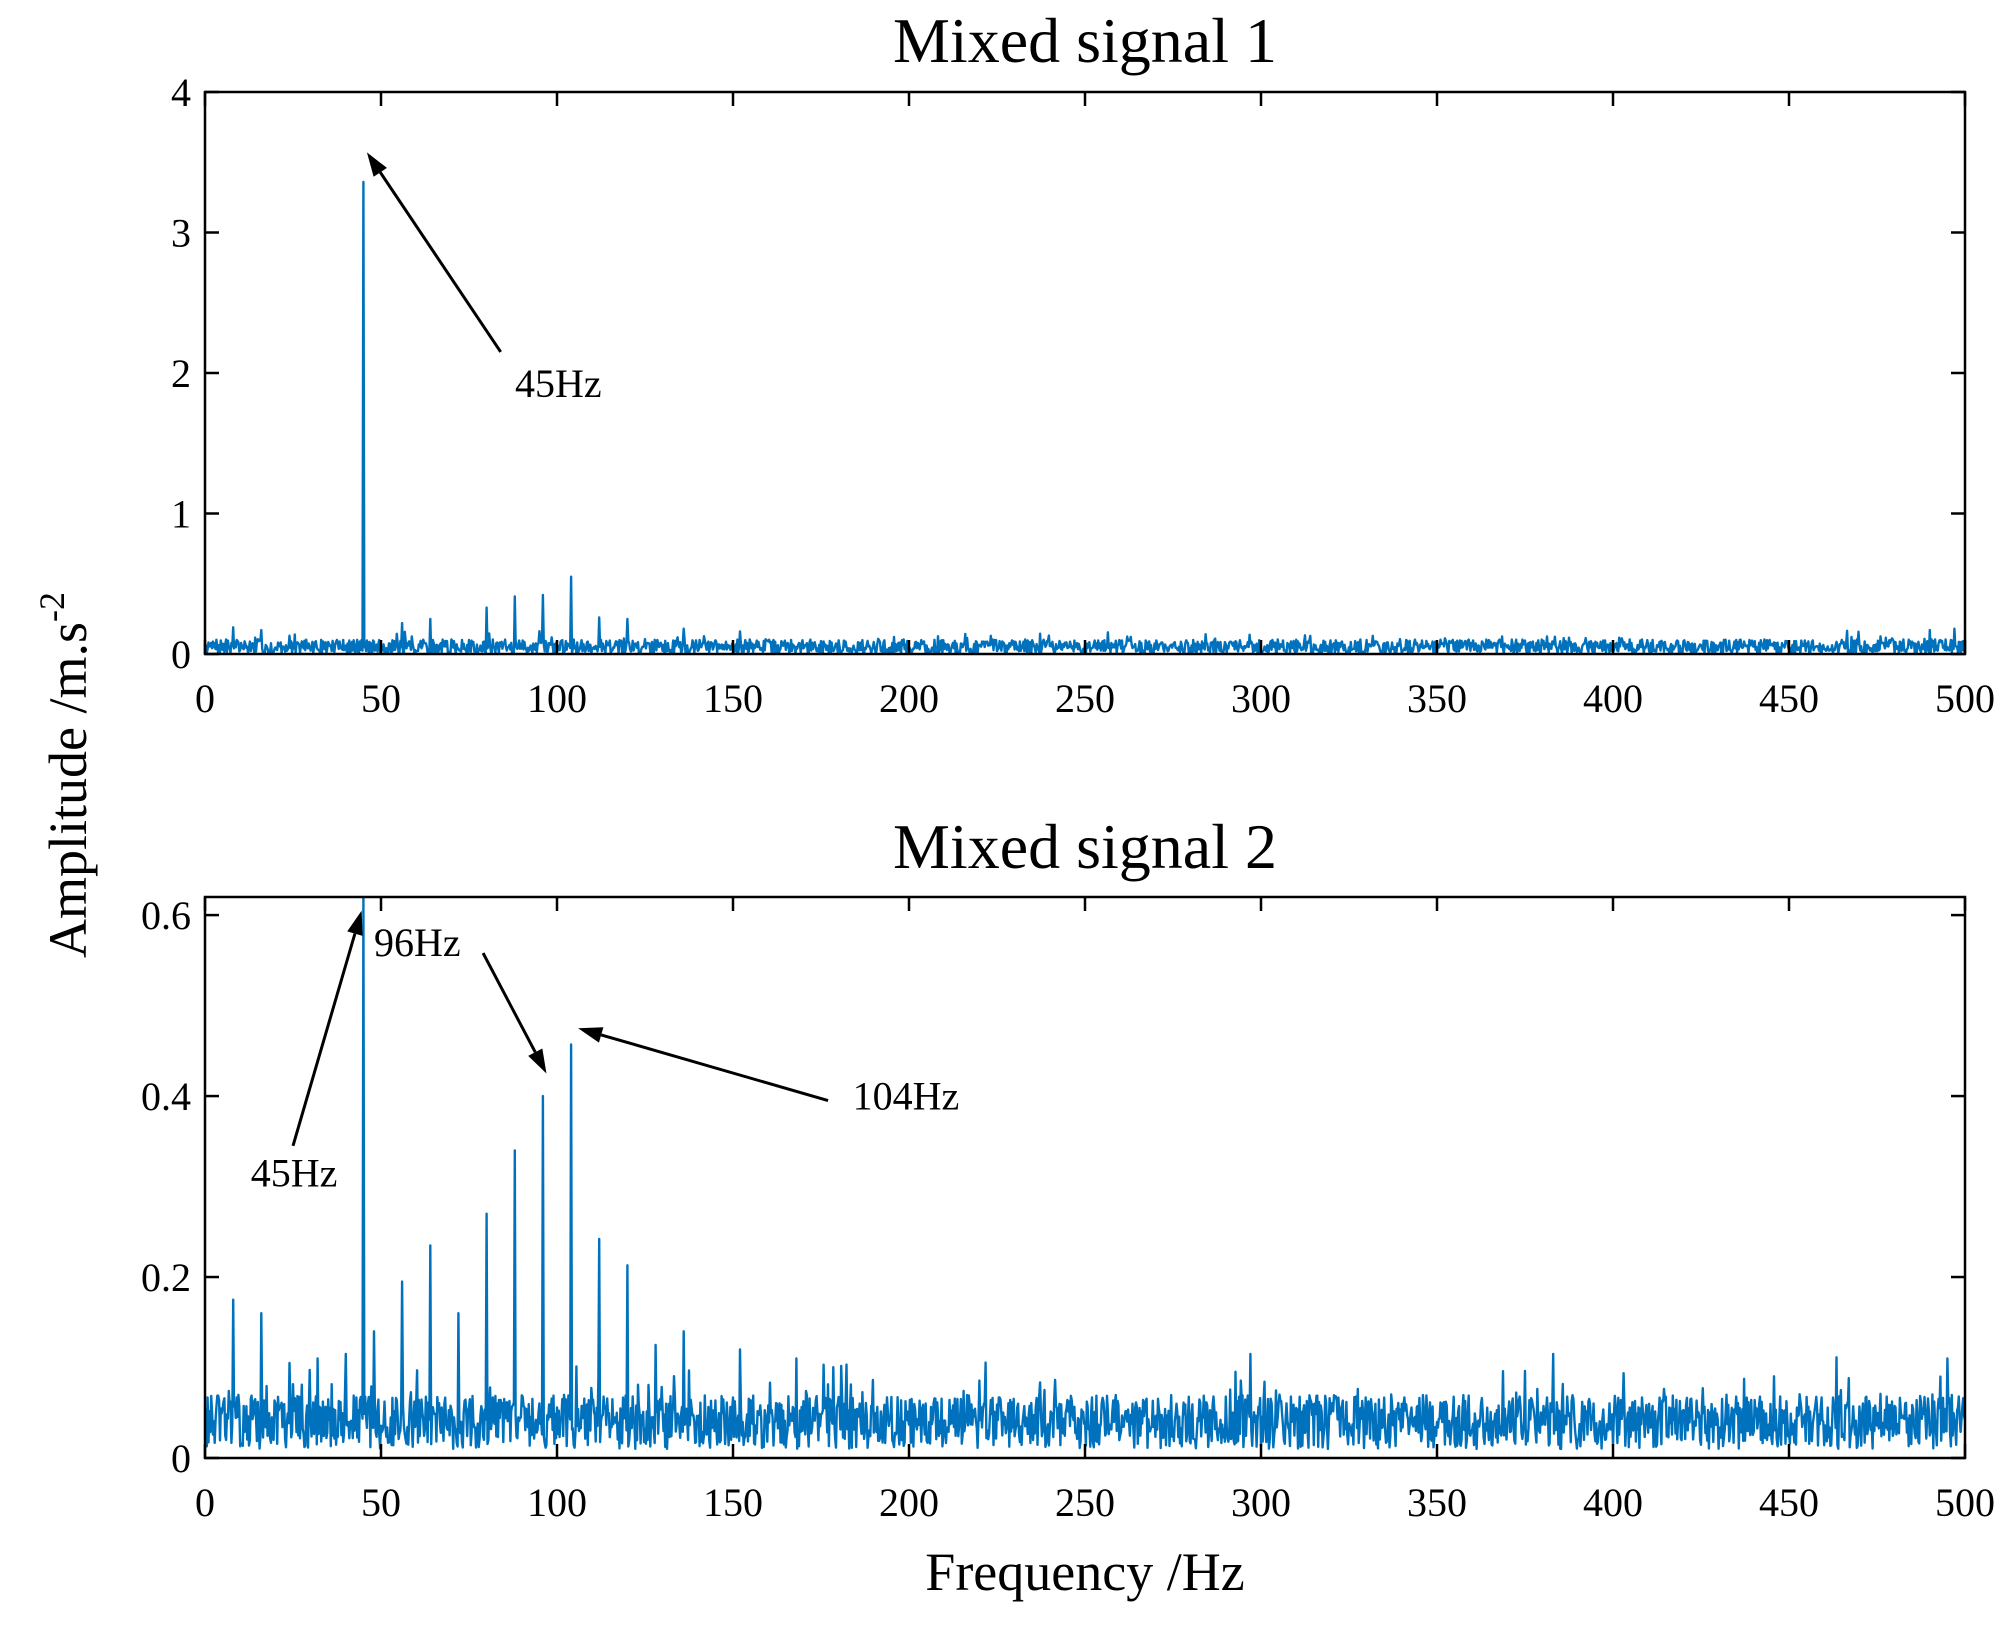 This screenshot has width=2013, height=1634. I want to click on chart-title: Mixed signal 1, so click(1085, 40).